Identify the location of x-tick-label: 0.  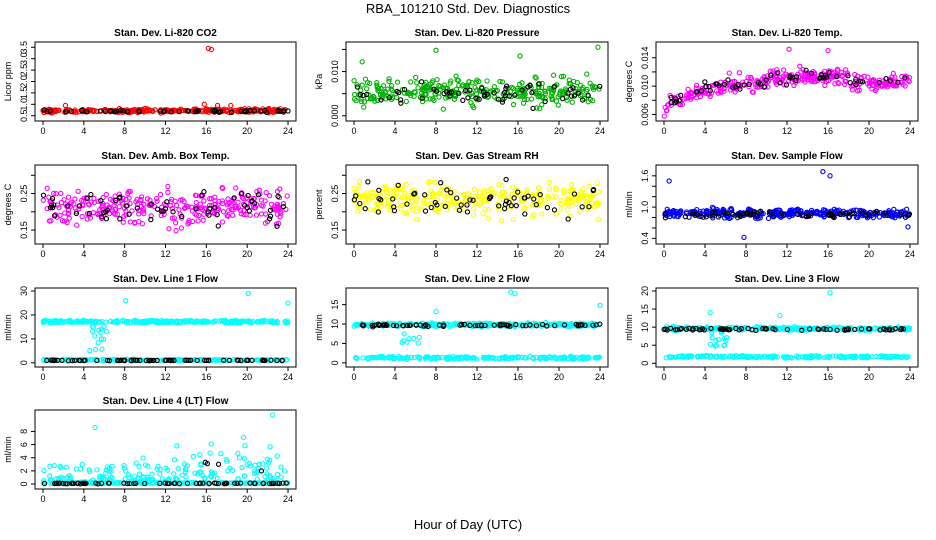
(42, 499).